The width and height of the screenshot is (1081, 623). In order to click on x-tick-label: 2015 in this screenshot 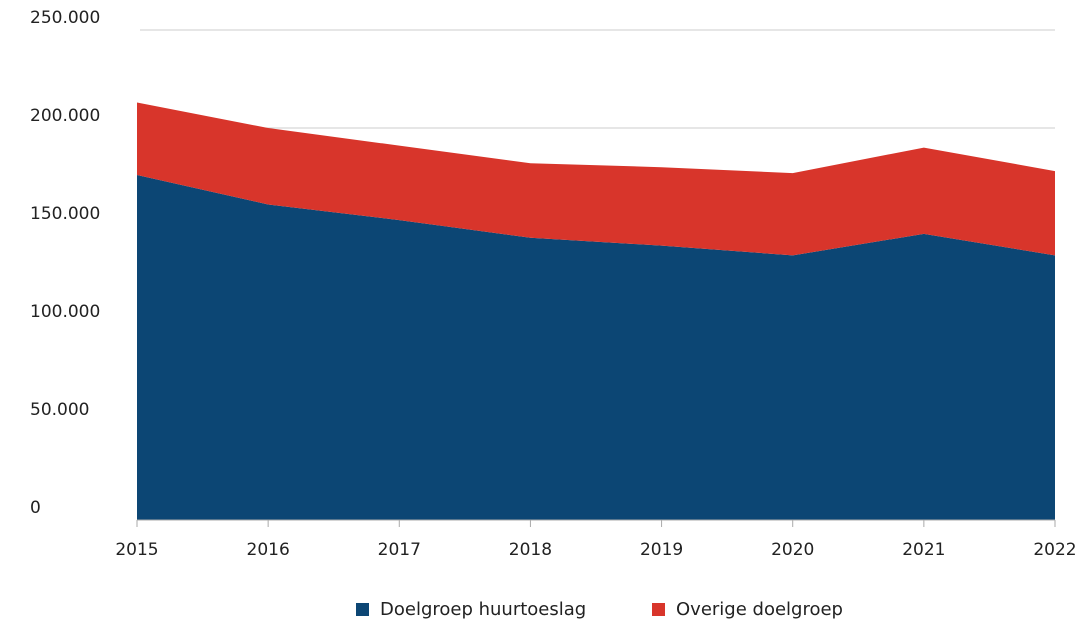, I will do `click(136, 550)`.